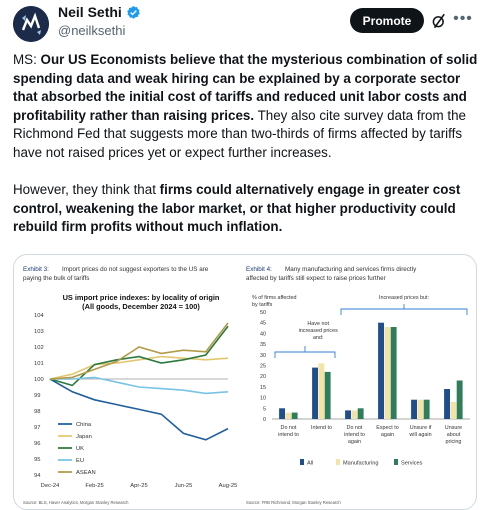 The image size is (487, 510). I want to click on legend-label-china: China, so click(84, 425).